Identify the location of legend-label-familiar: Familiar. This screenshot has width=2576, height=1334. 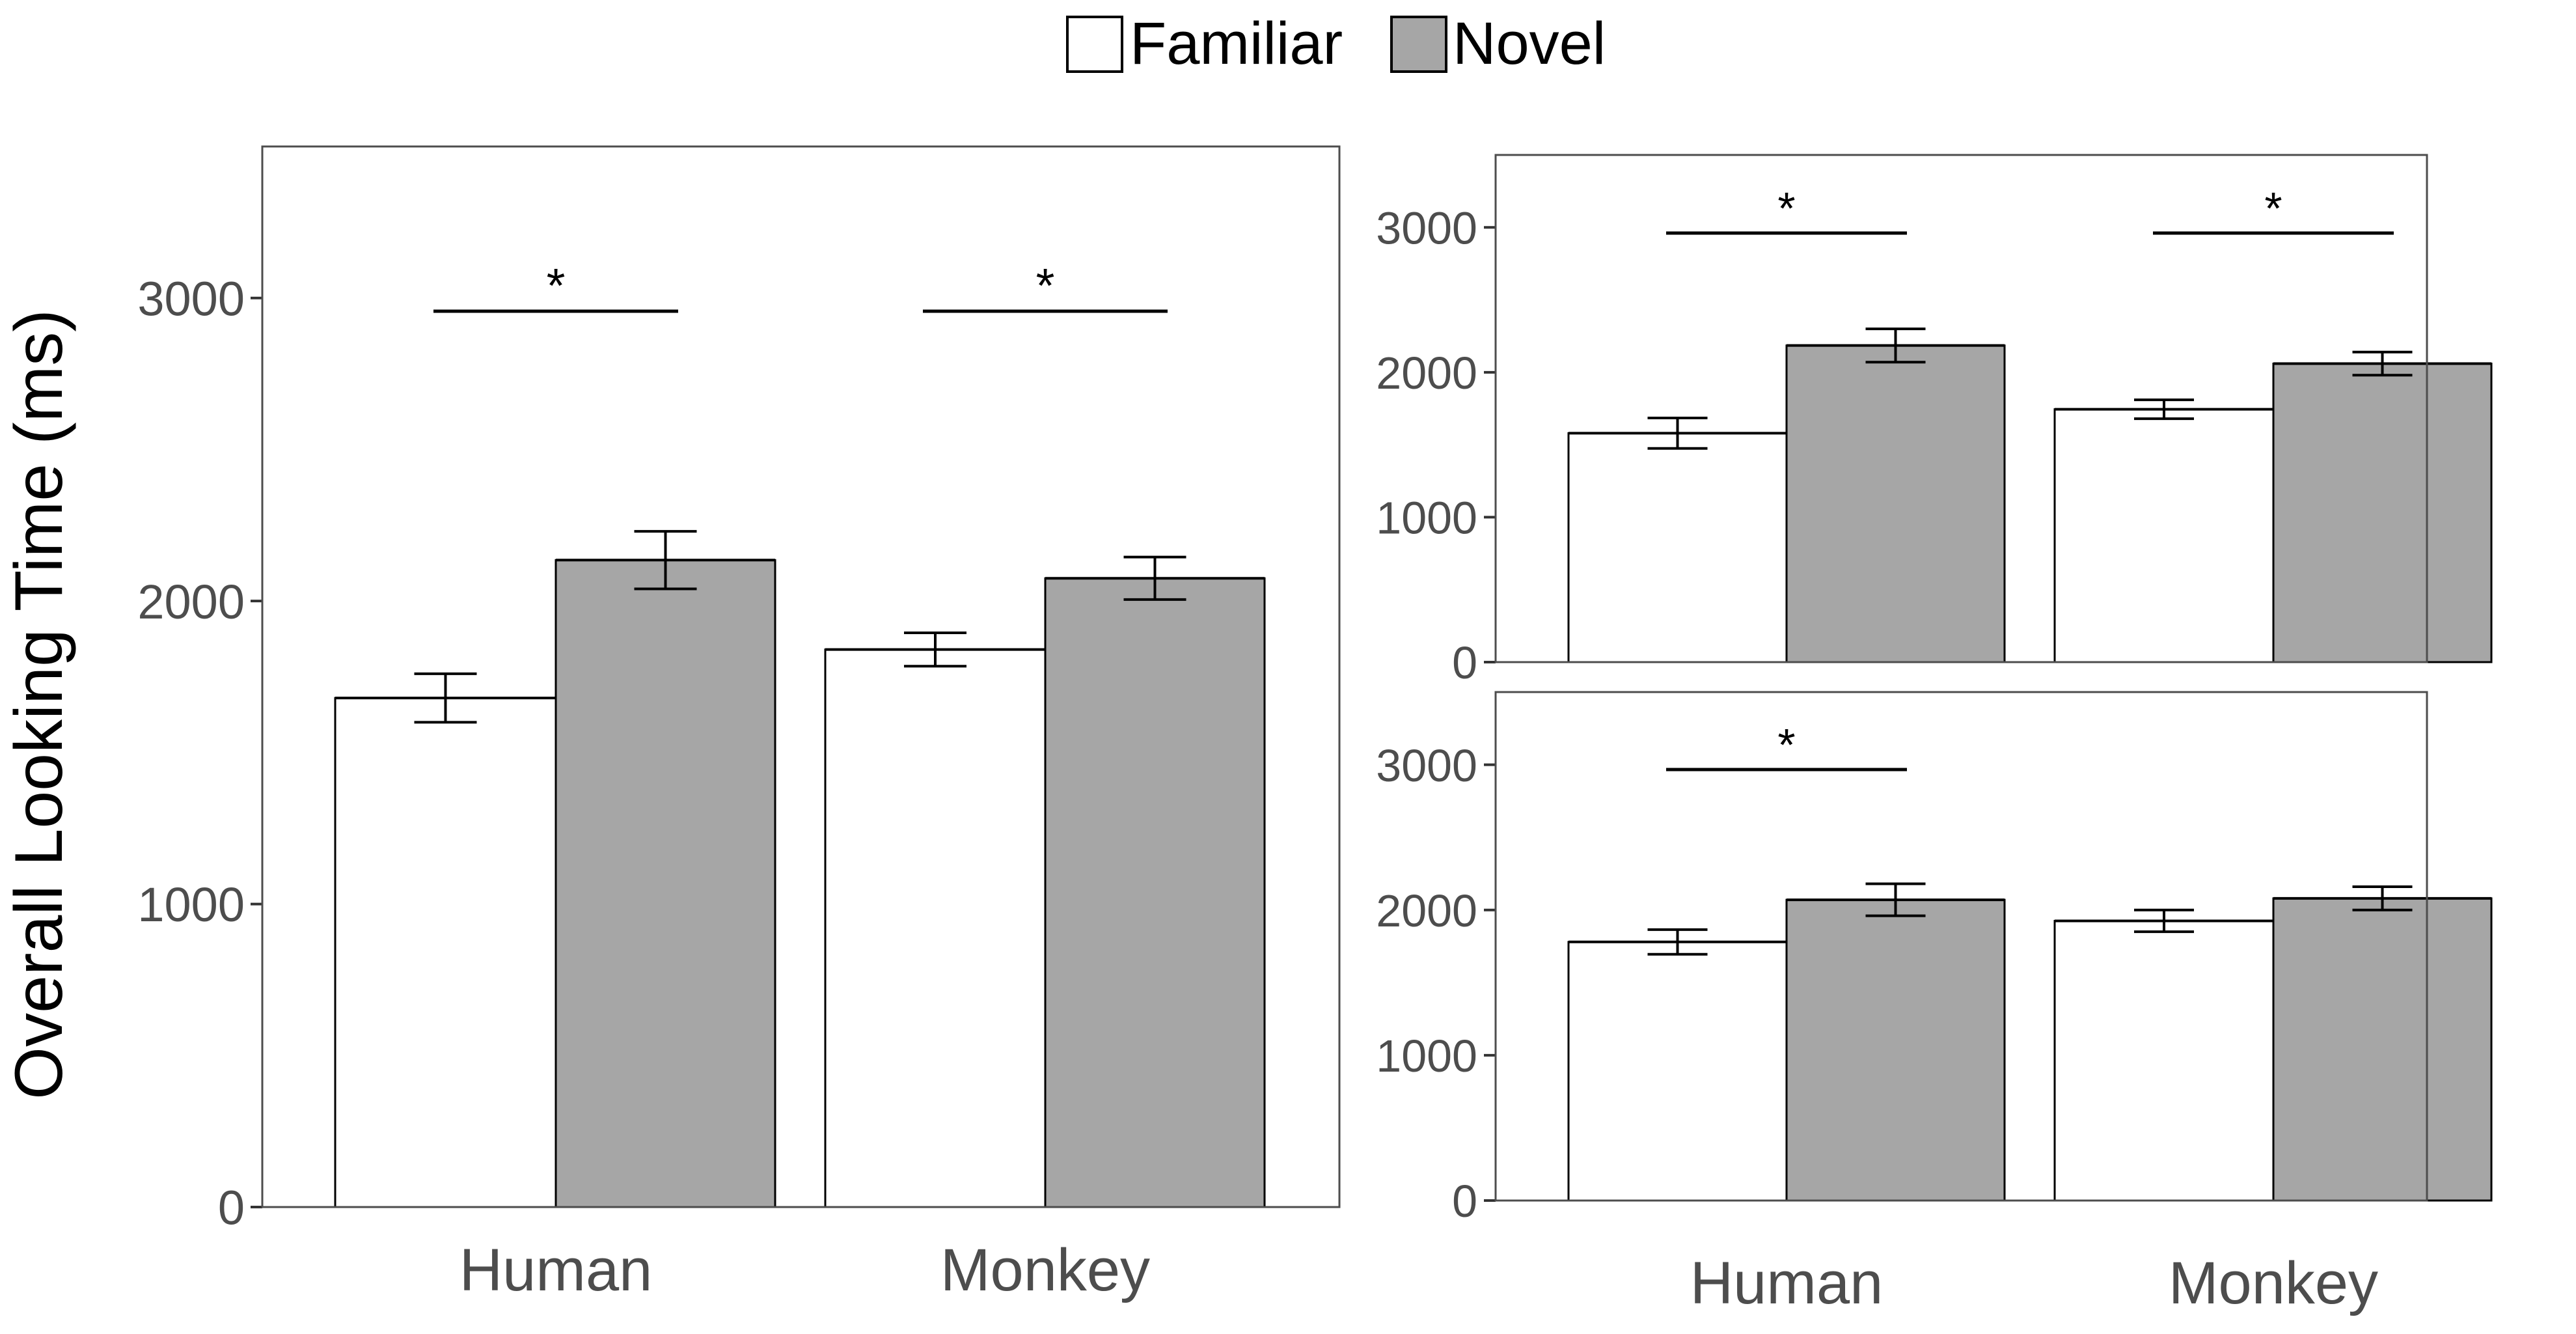
(1236, 43).